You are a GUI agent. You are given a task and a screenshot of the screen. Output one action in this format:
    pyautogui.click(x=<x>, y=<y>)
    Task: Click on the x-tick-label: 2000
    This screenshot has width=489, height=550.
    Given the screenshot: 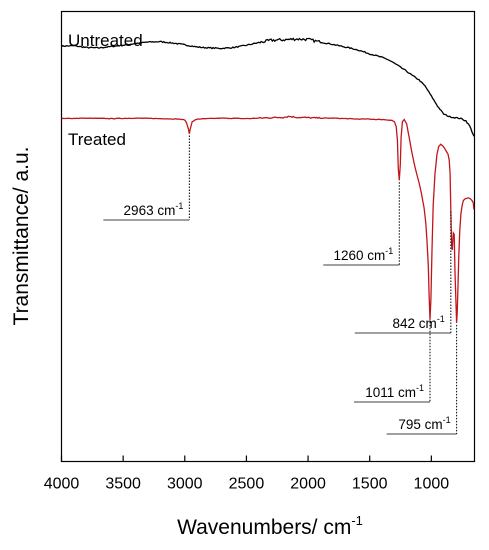 What is the action you would take?
    pyautogui.click(x=308, y=484)
    